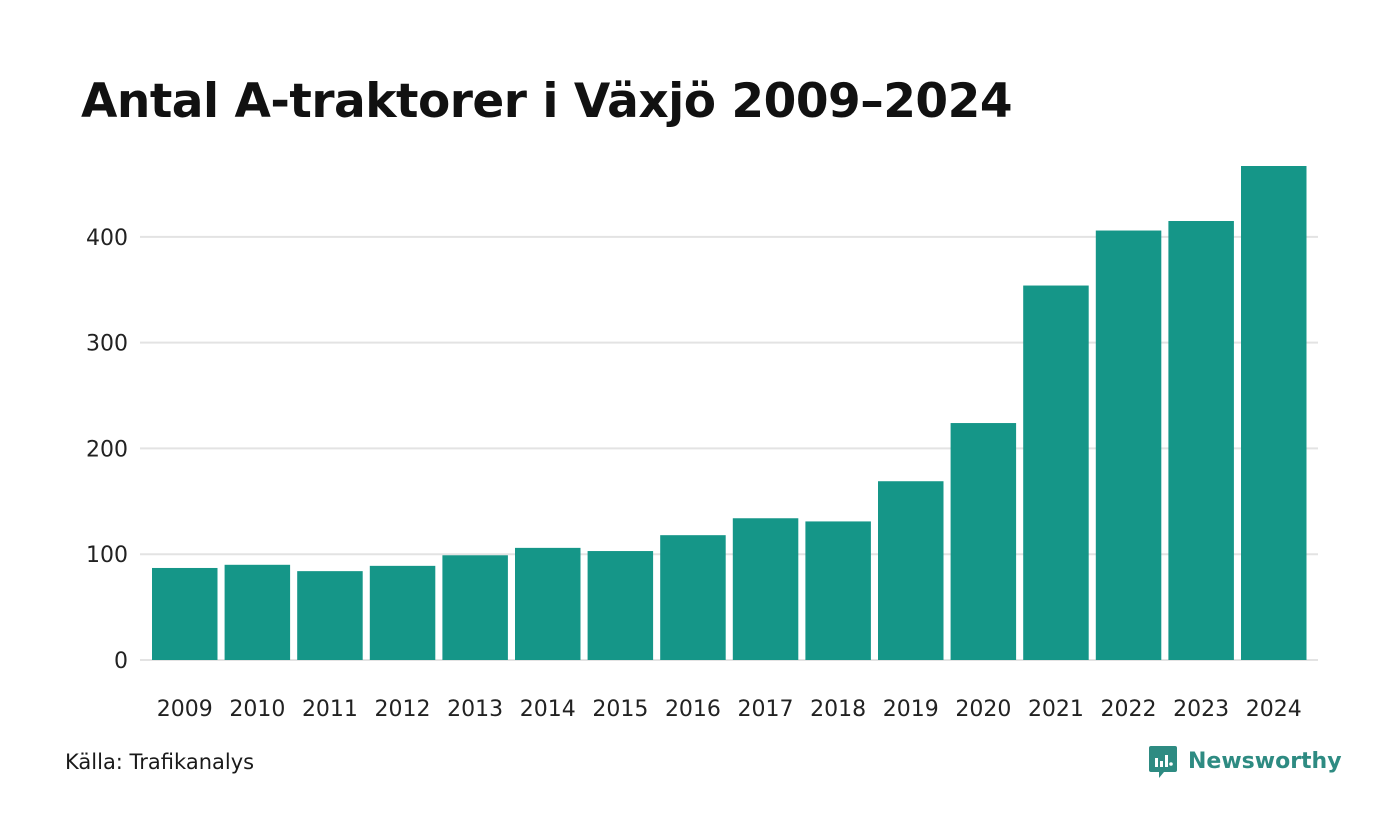 This screenshot has width=1400, height=840. Describe the element at coordinates (911, 709) in the screenshot. I see `x-tick-label: 2019` at that location.